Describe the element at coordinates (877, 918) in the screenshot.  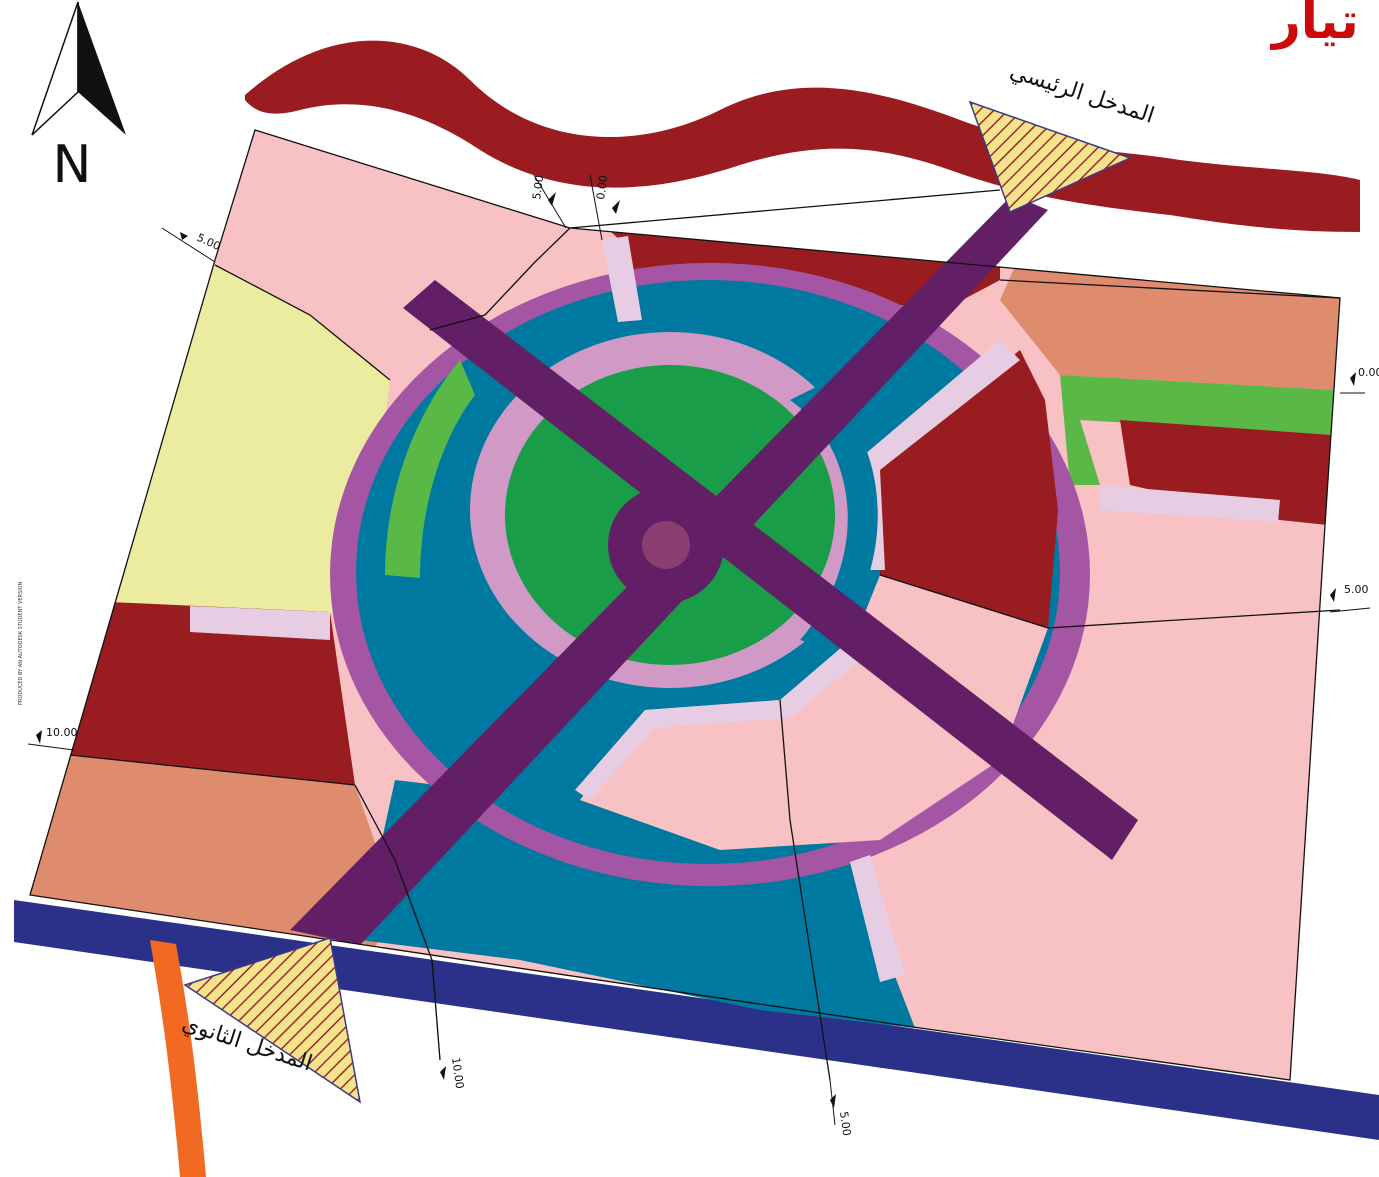
I see `path-south` at that location.